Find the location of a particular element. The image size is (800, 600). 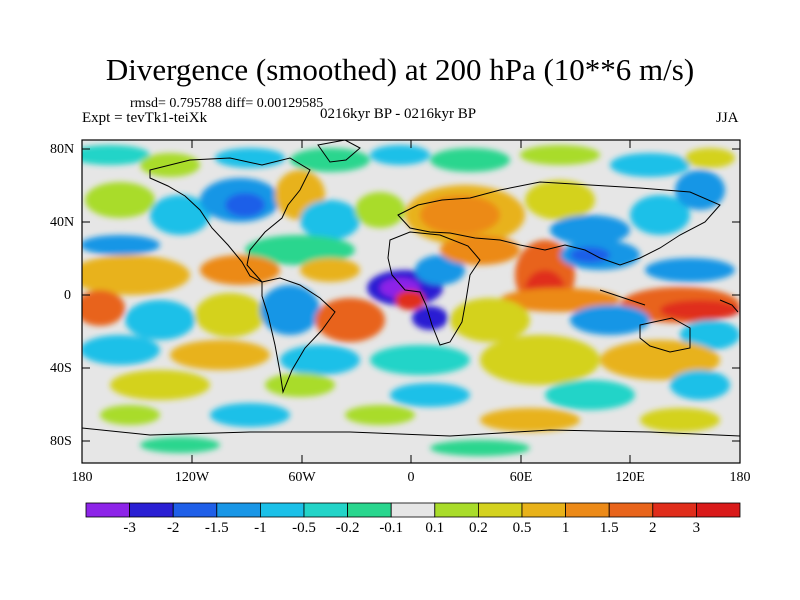

lon-label-120e: 120E is located at coordinates (630, 477).